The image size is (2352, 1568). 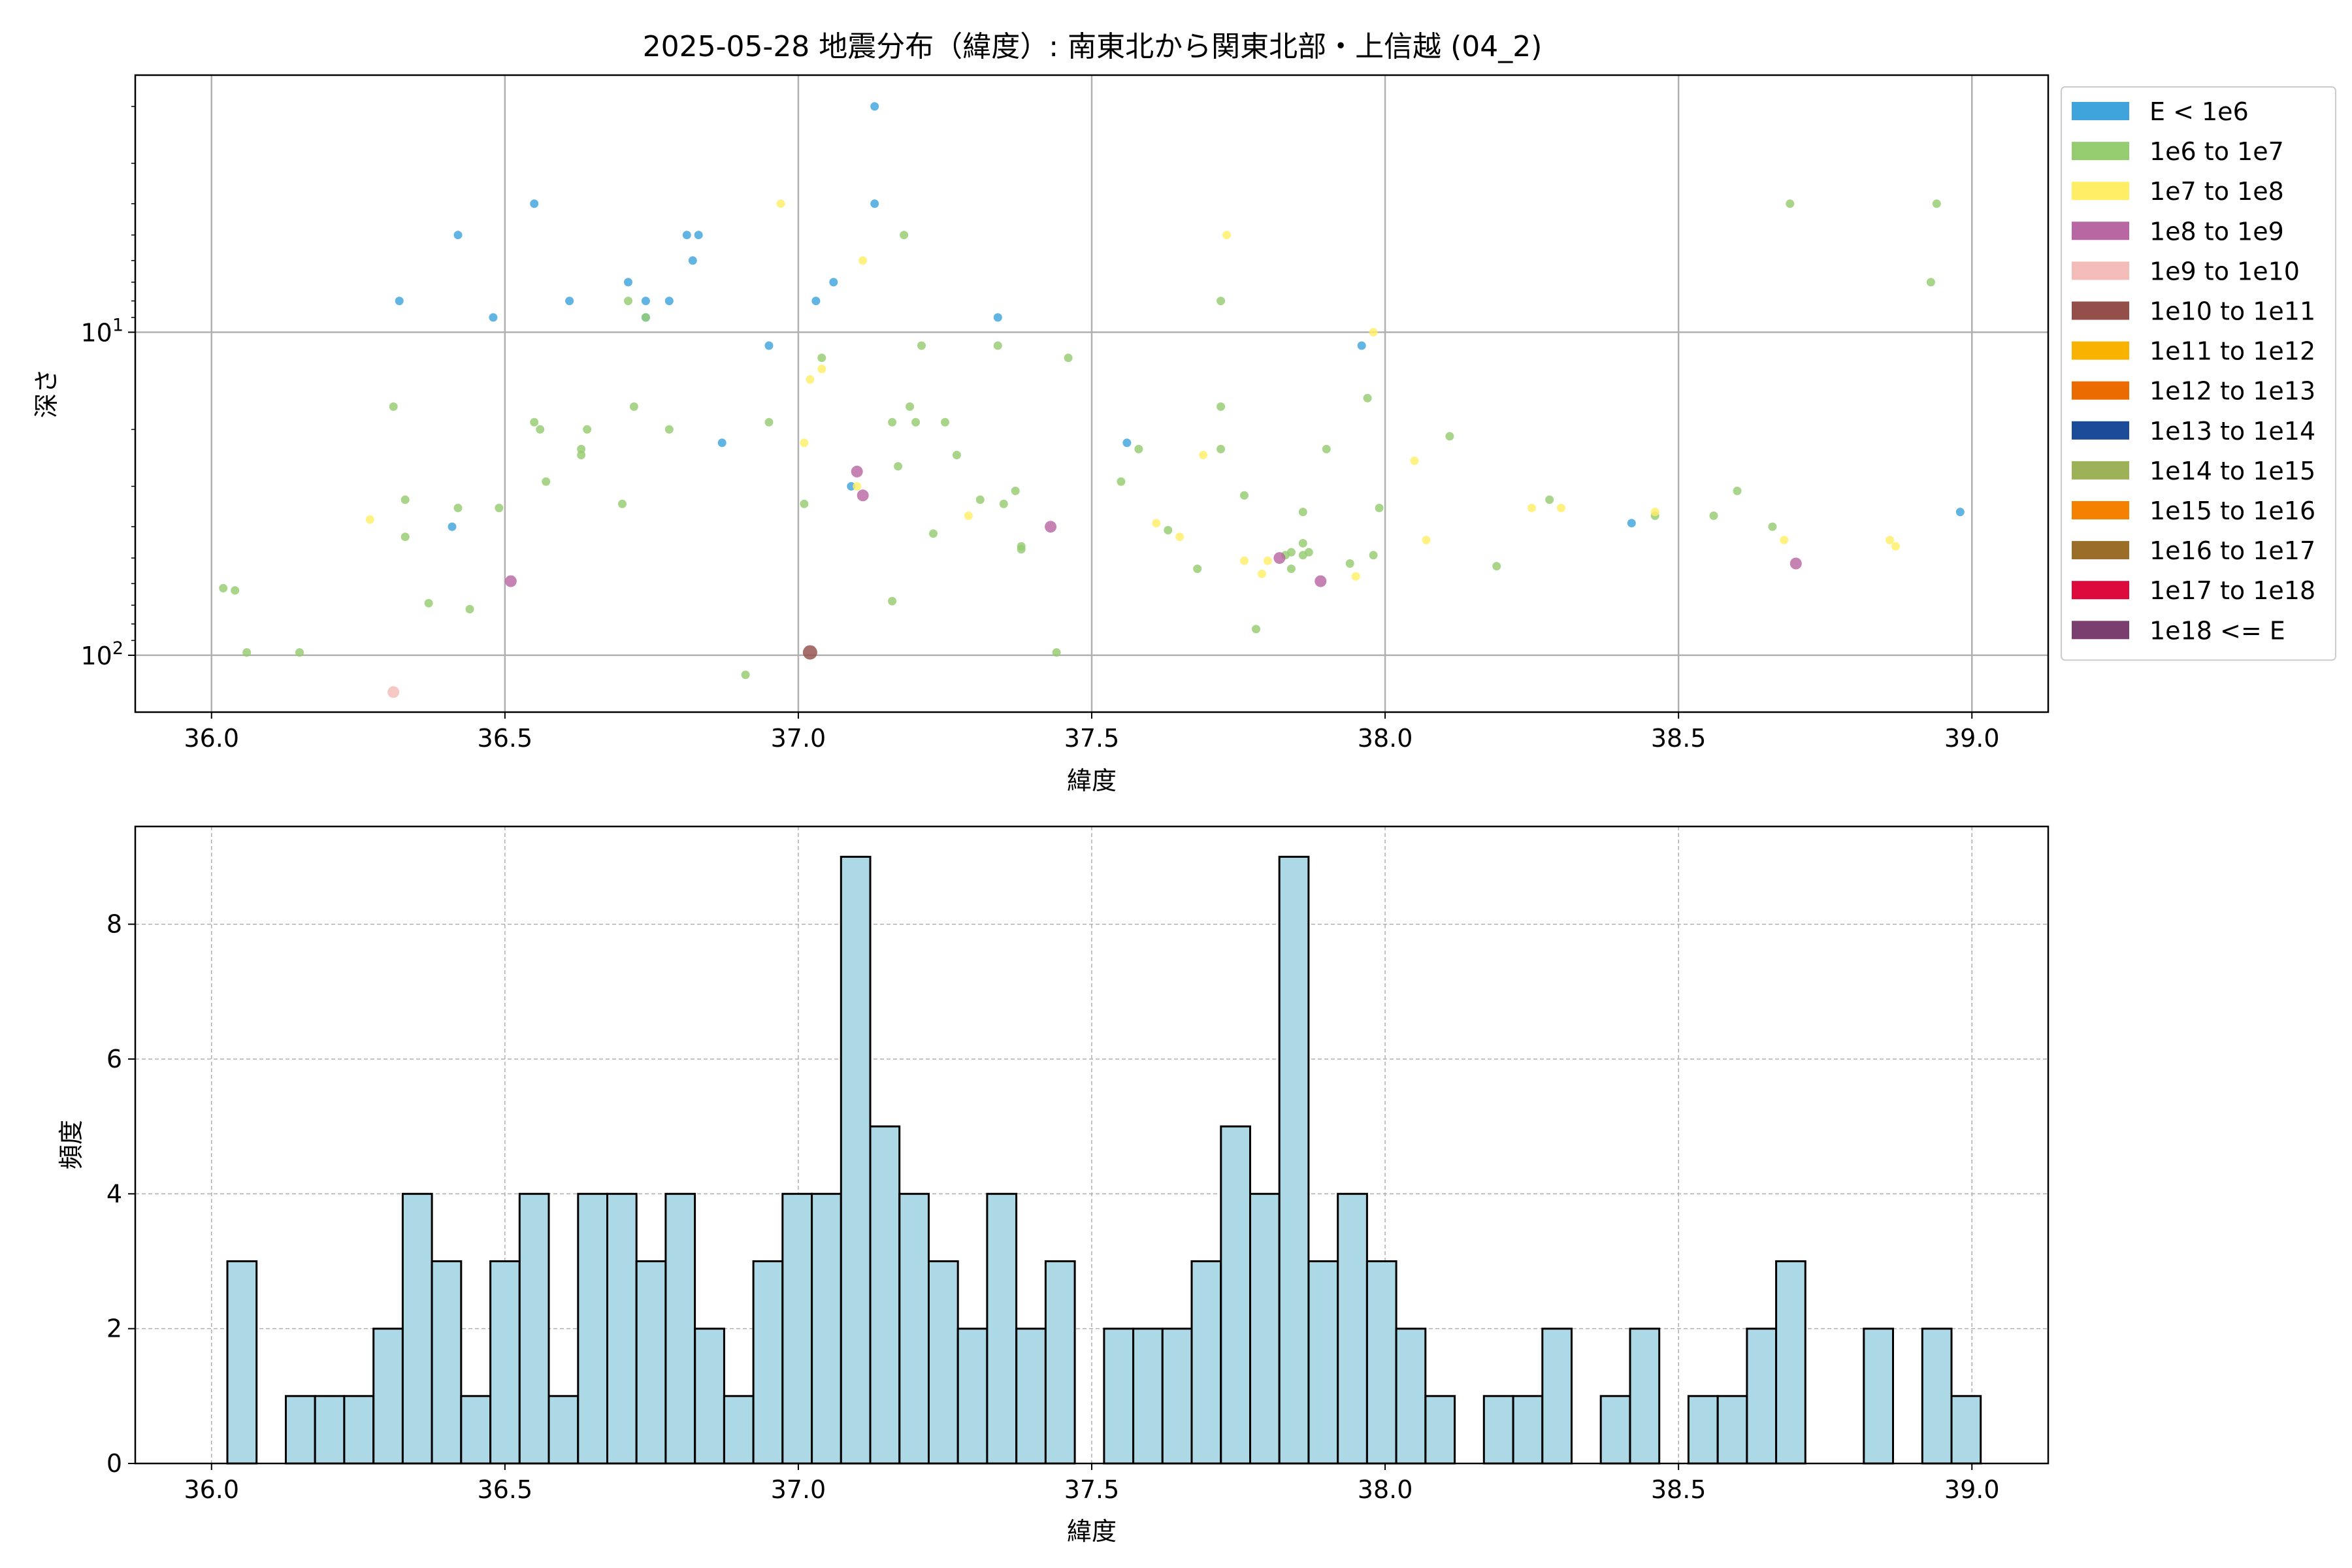 I want to click on scatter-y-ticks: 101 102, so click(x=107, y=388).